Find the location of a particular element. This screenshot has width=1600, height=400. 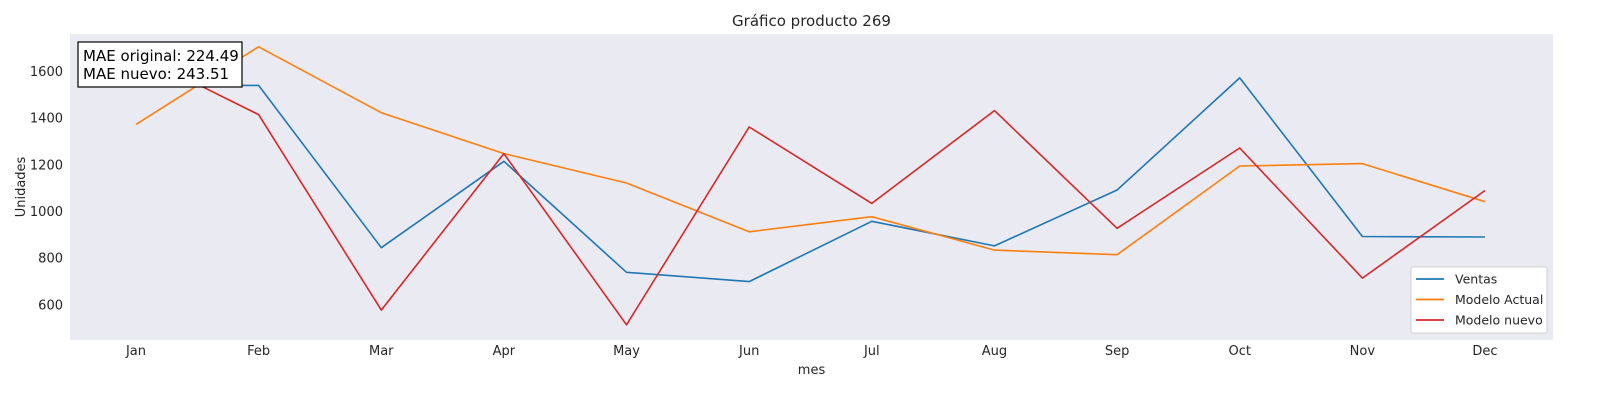

legend: Ventas Modelo Actual Modelo nuevo is located at coordinates (1479, 300).